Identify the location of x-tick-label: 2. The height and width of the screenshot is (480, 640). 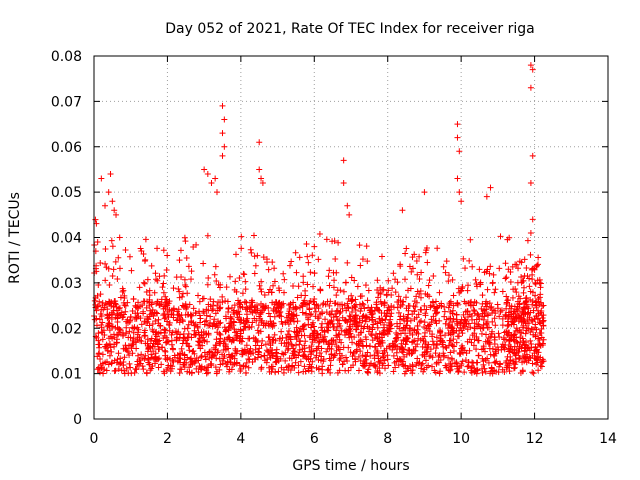
(167, 439).